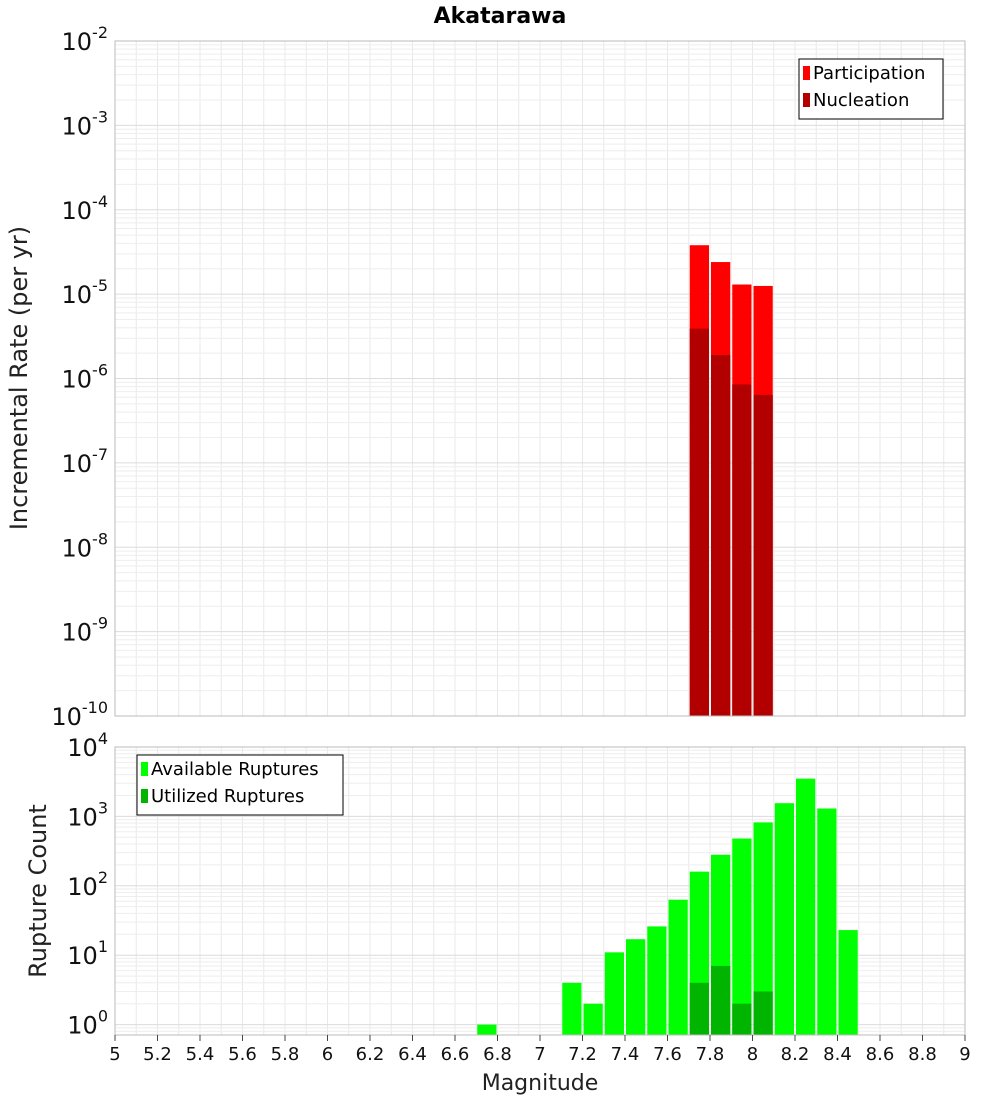 This screenshot has height=1100, width=1000. Describe the element at coordinates (539, 1054) in the screenshot. I see `x-tick-label: 7` at that location.